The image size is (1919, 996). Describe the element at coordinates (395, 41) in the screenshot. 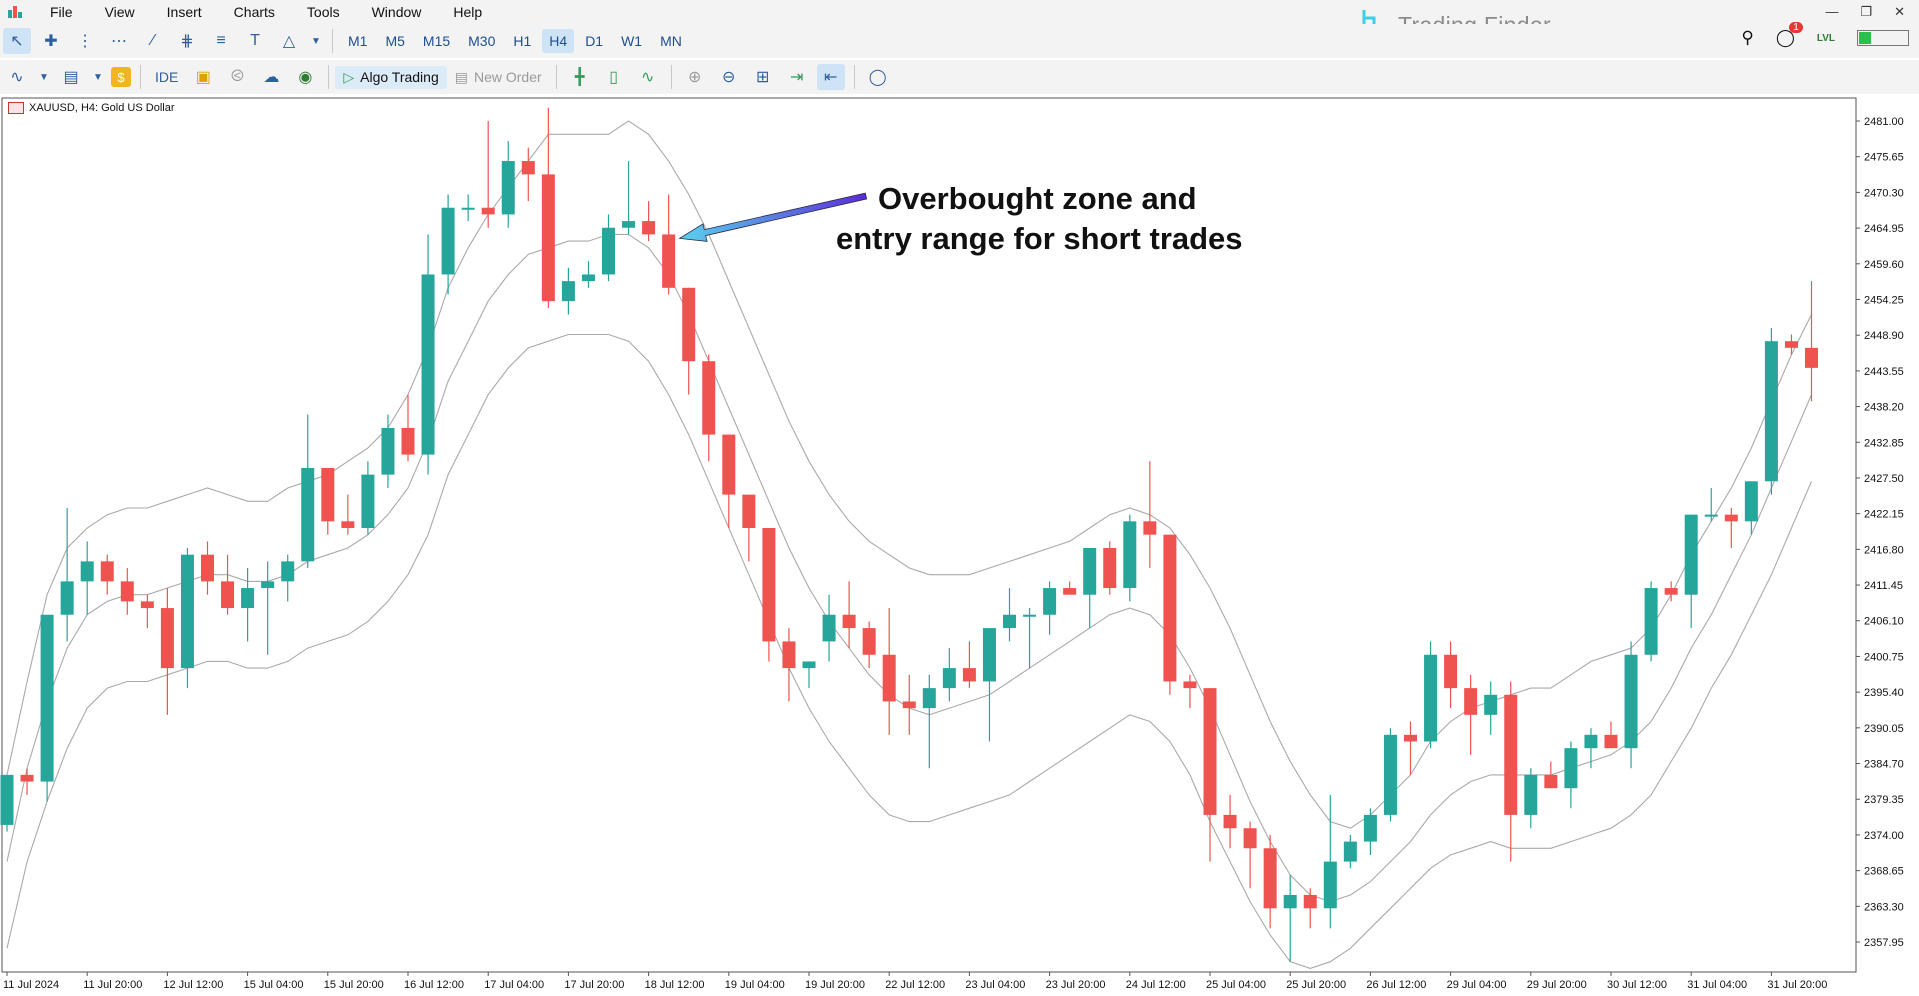

I see `timeframe-m5: M5` at that location.